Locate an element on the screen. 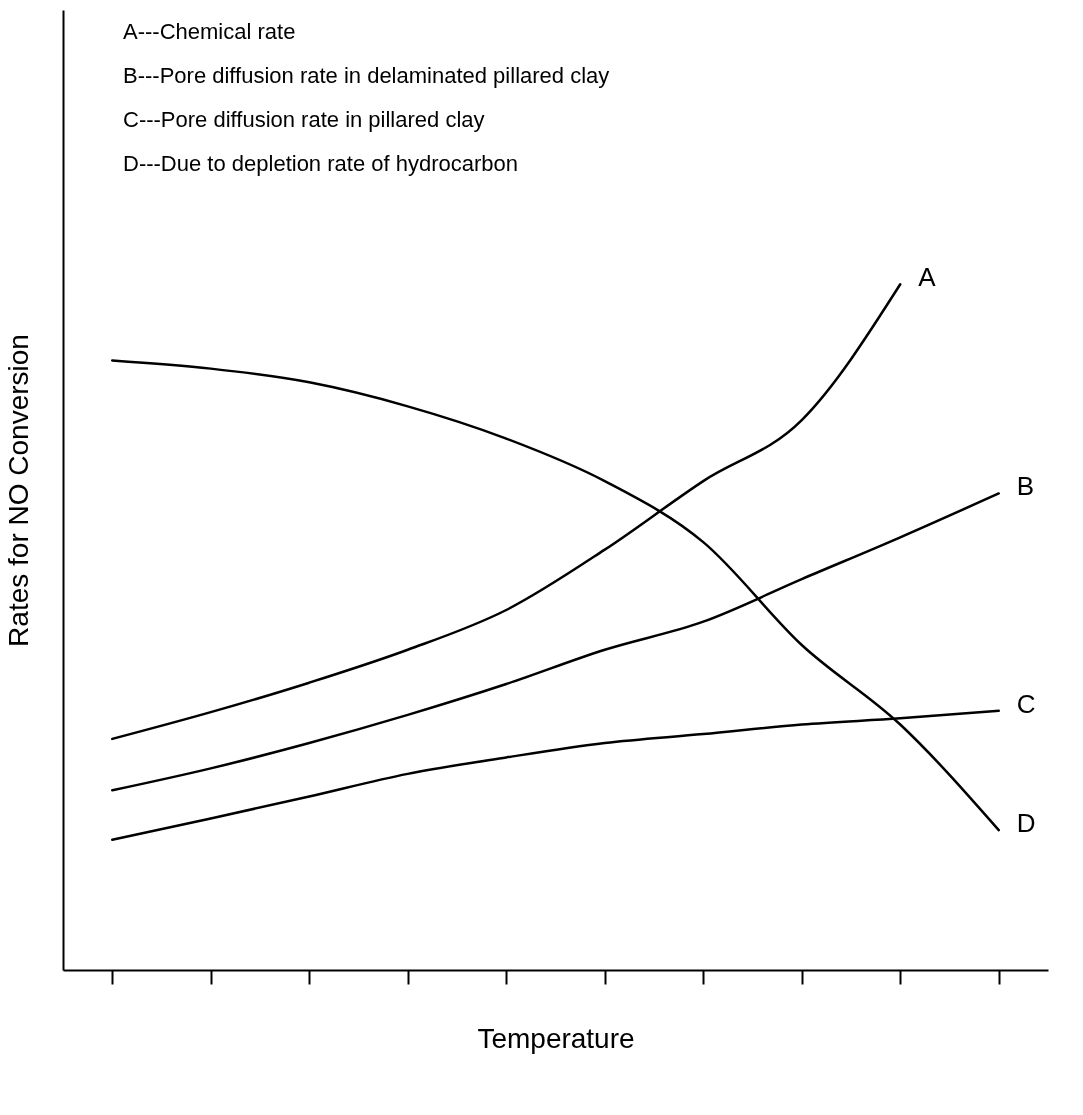  text: C---Pore diffusion rate in pillared clay is located at coordinates (304, 119).